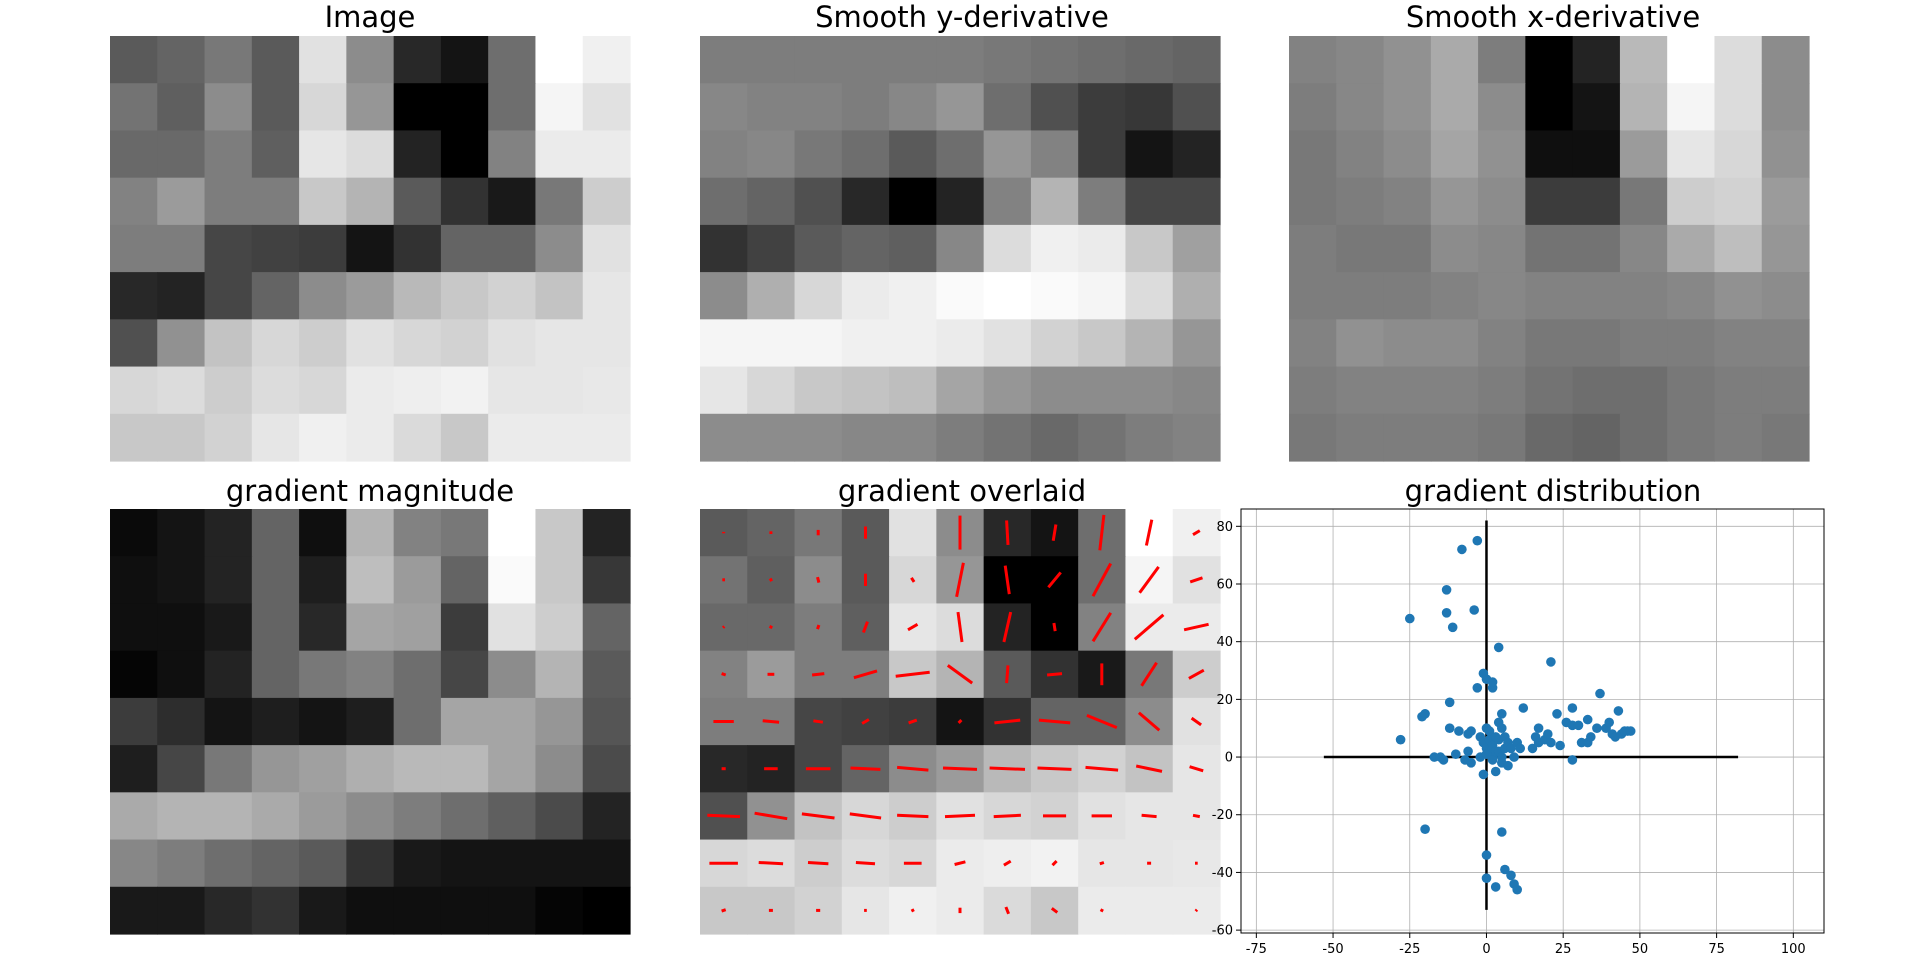 This screenshot has width=1920, height=958. Describe the element at coordinates (1640, 949) in the screenshot. I see `x-tick-label: 50` at that location.